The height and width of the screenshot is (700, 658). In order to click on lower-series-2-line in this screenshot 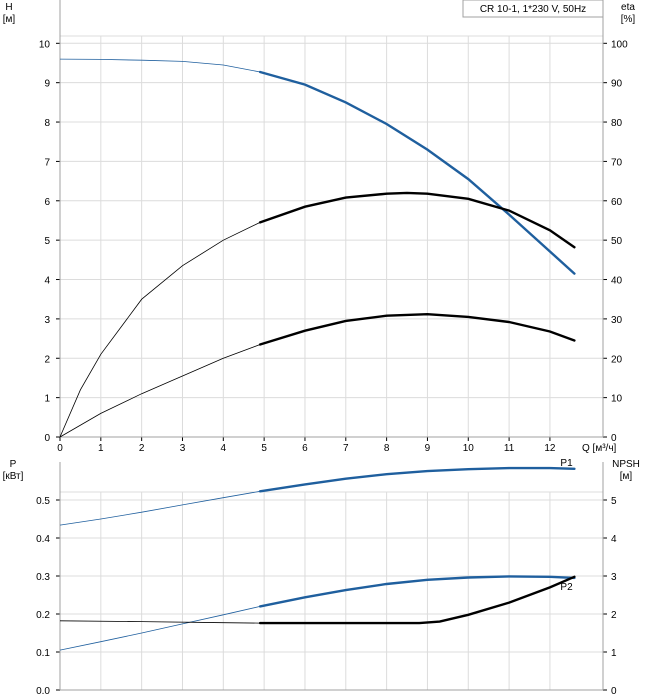, I will do `click(417, 600)`.